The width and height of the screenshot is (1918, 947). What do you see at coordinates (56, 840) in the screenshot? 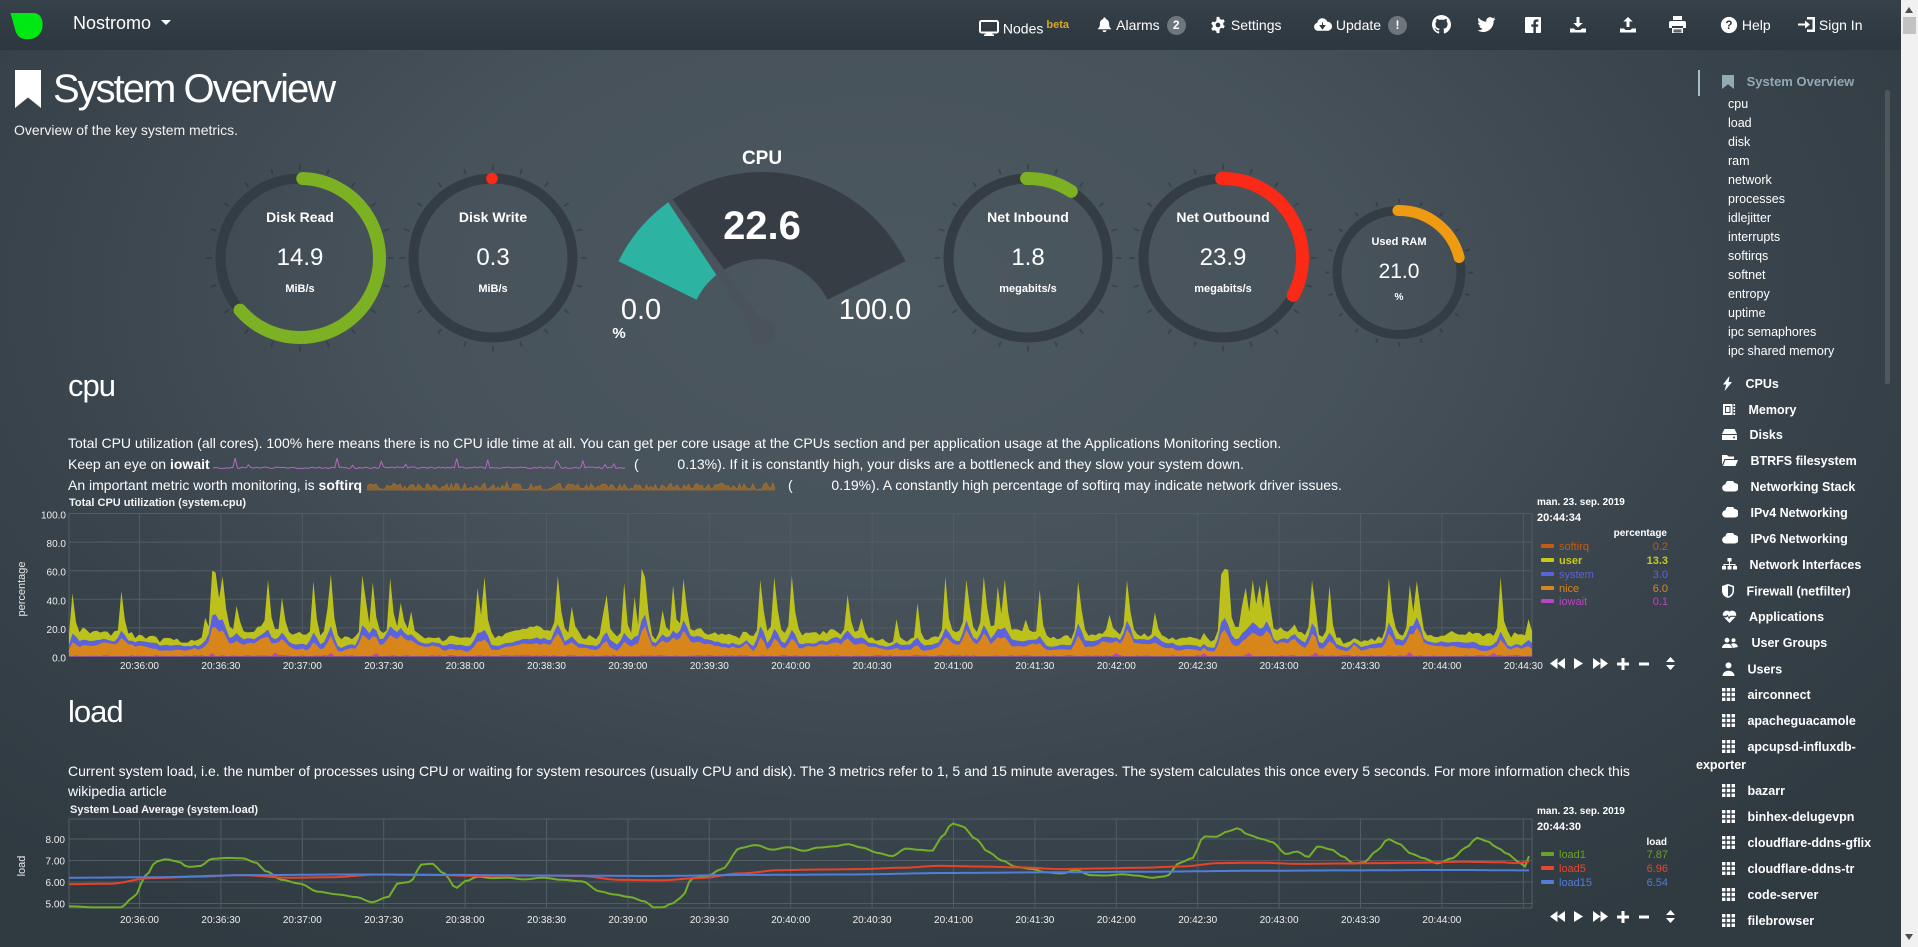
I see `svg-text: 8.00` at bounding box center [56, 840].